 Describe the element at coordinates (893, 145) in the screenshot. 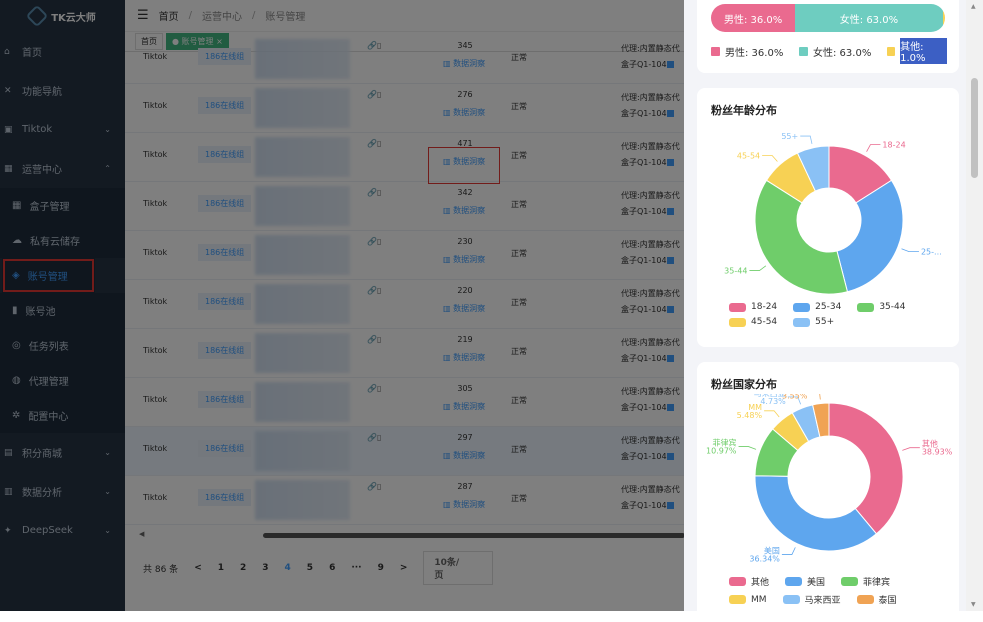

I see `slice-label: 18-24` at that location.